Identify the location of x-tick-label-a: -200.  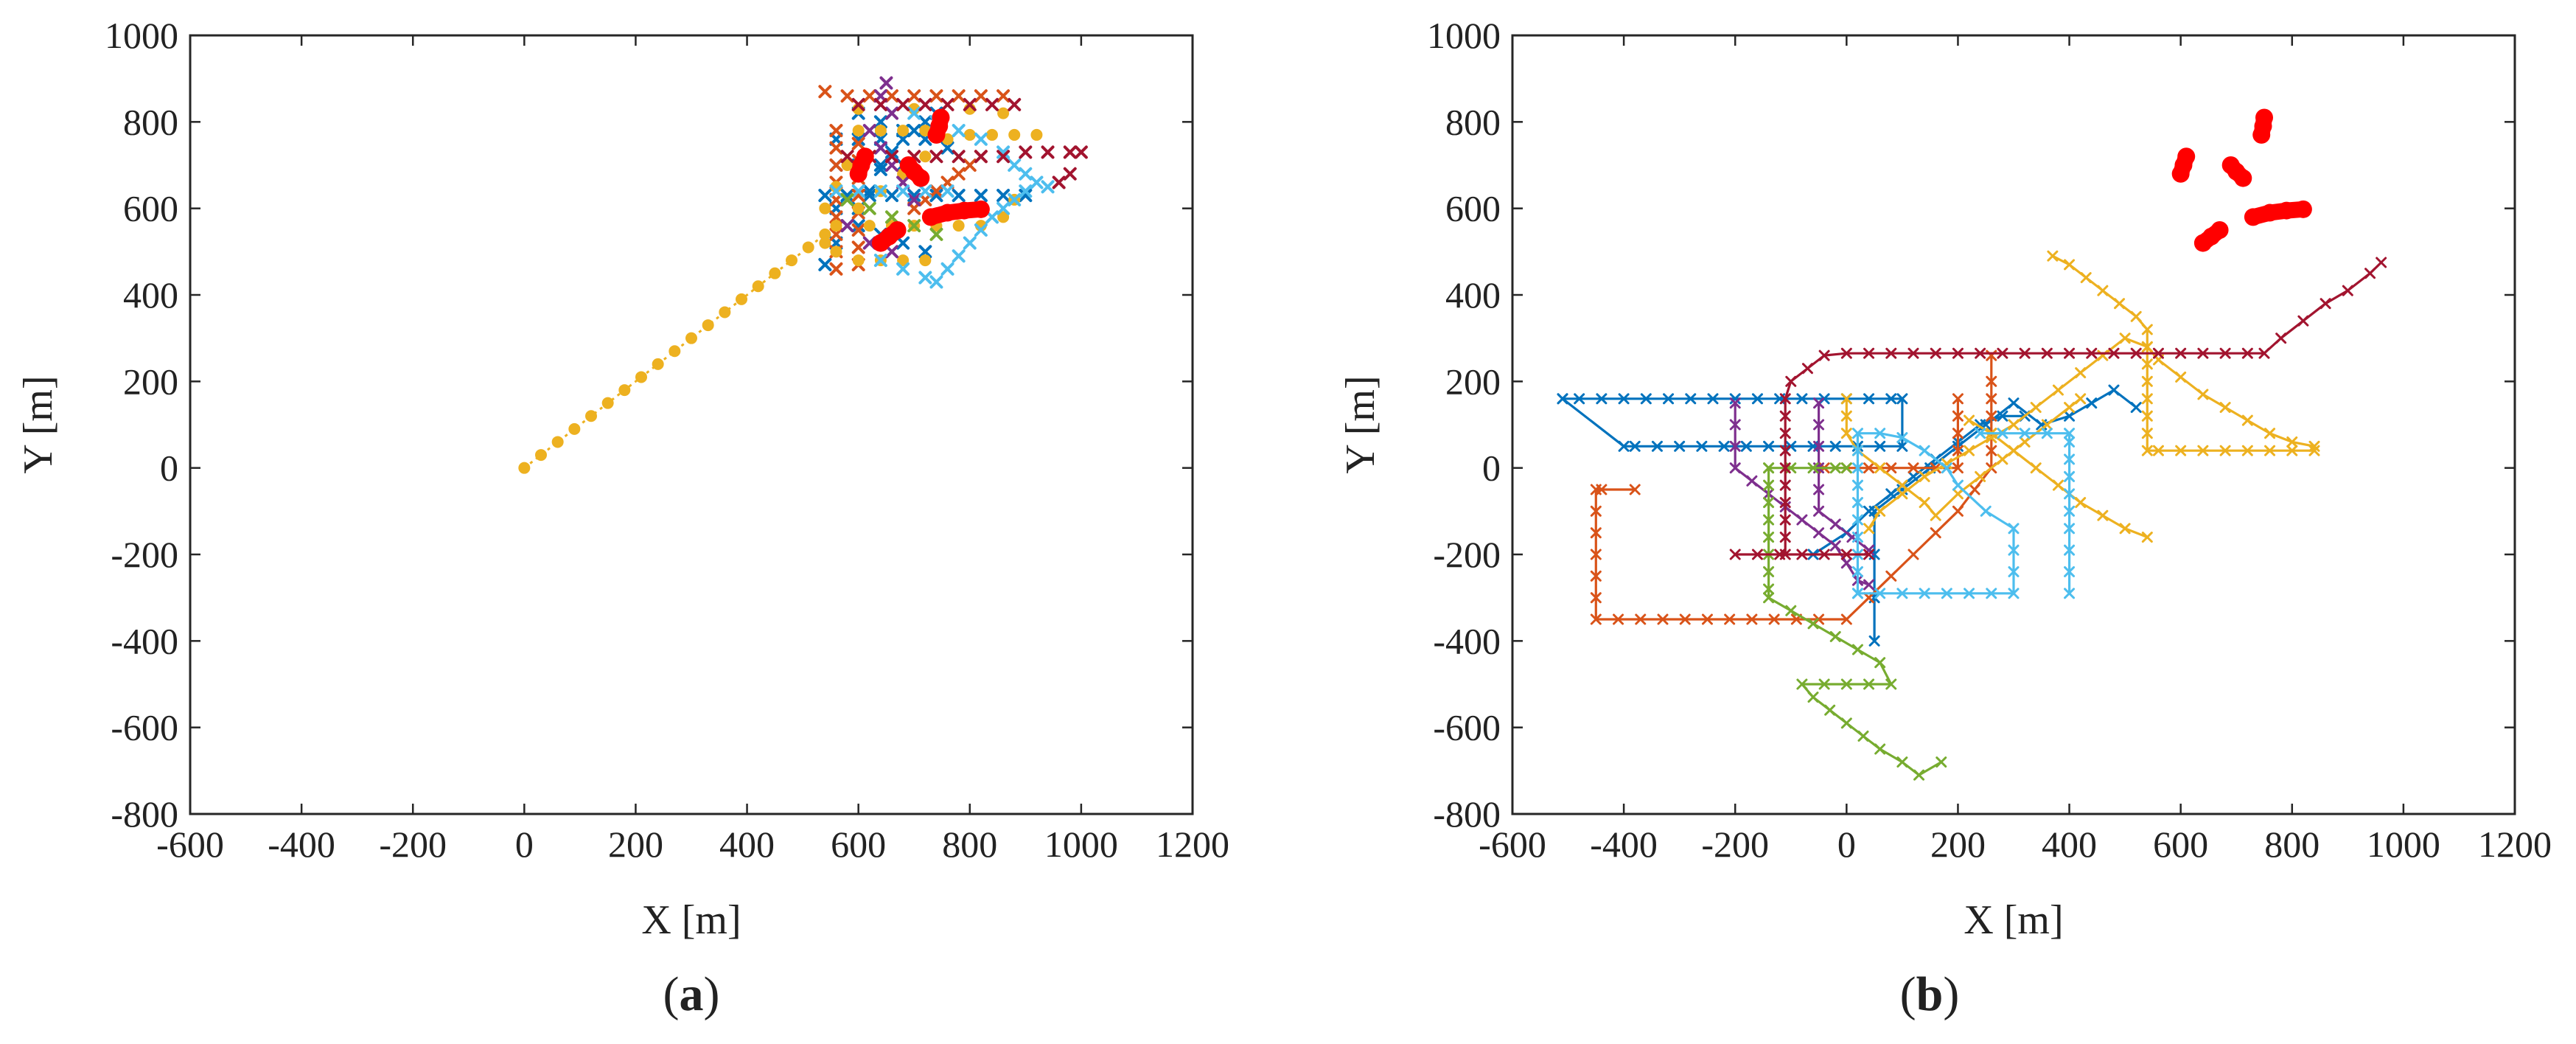
(413, 844).